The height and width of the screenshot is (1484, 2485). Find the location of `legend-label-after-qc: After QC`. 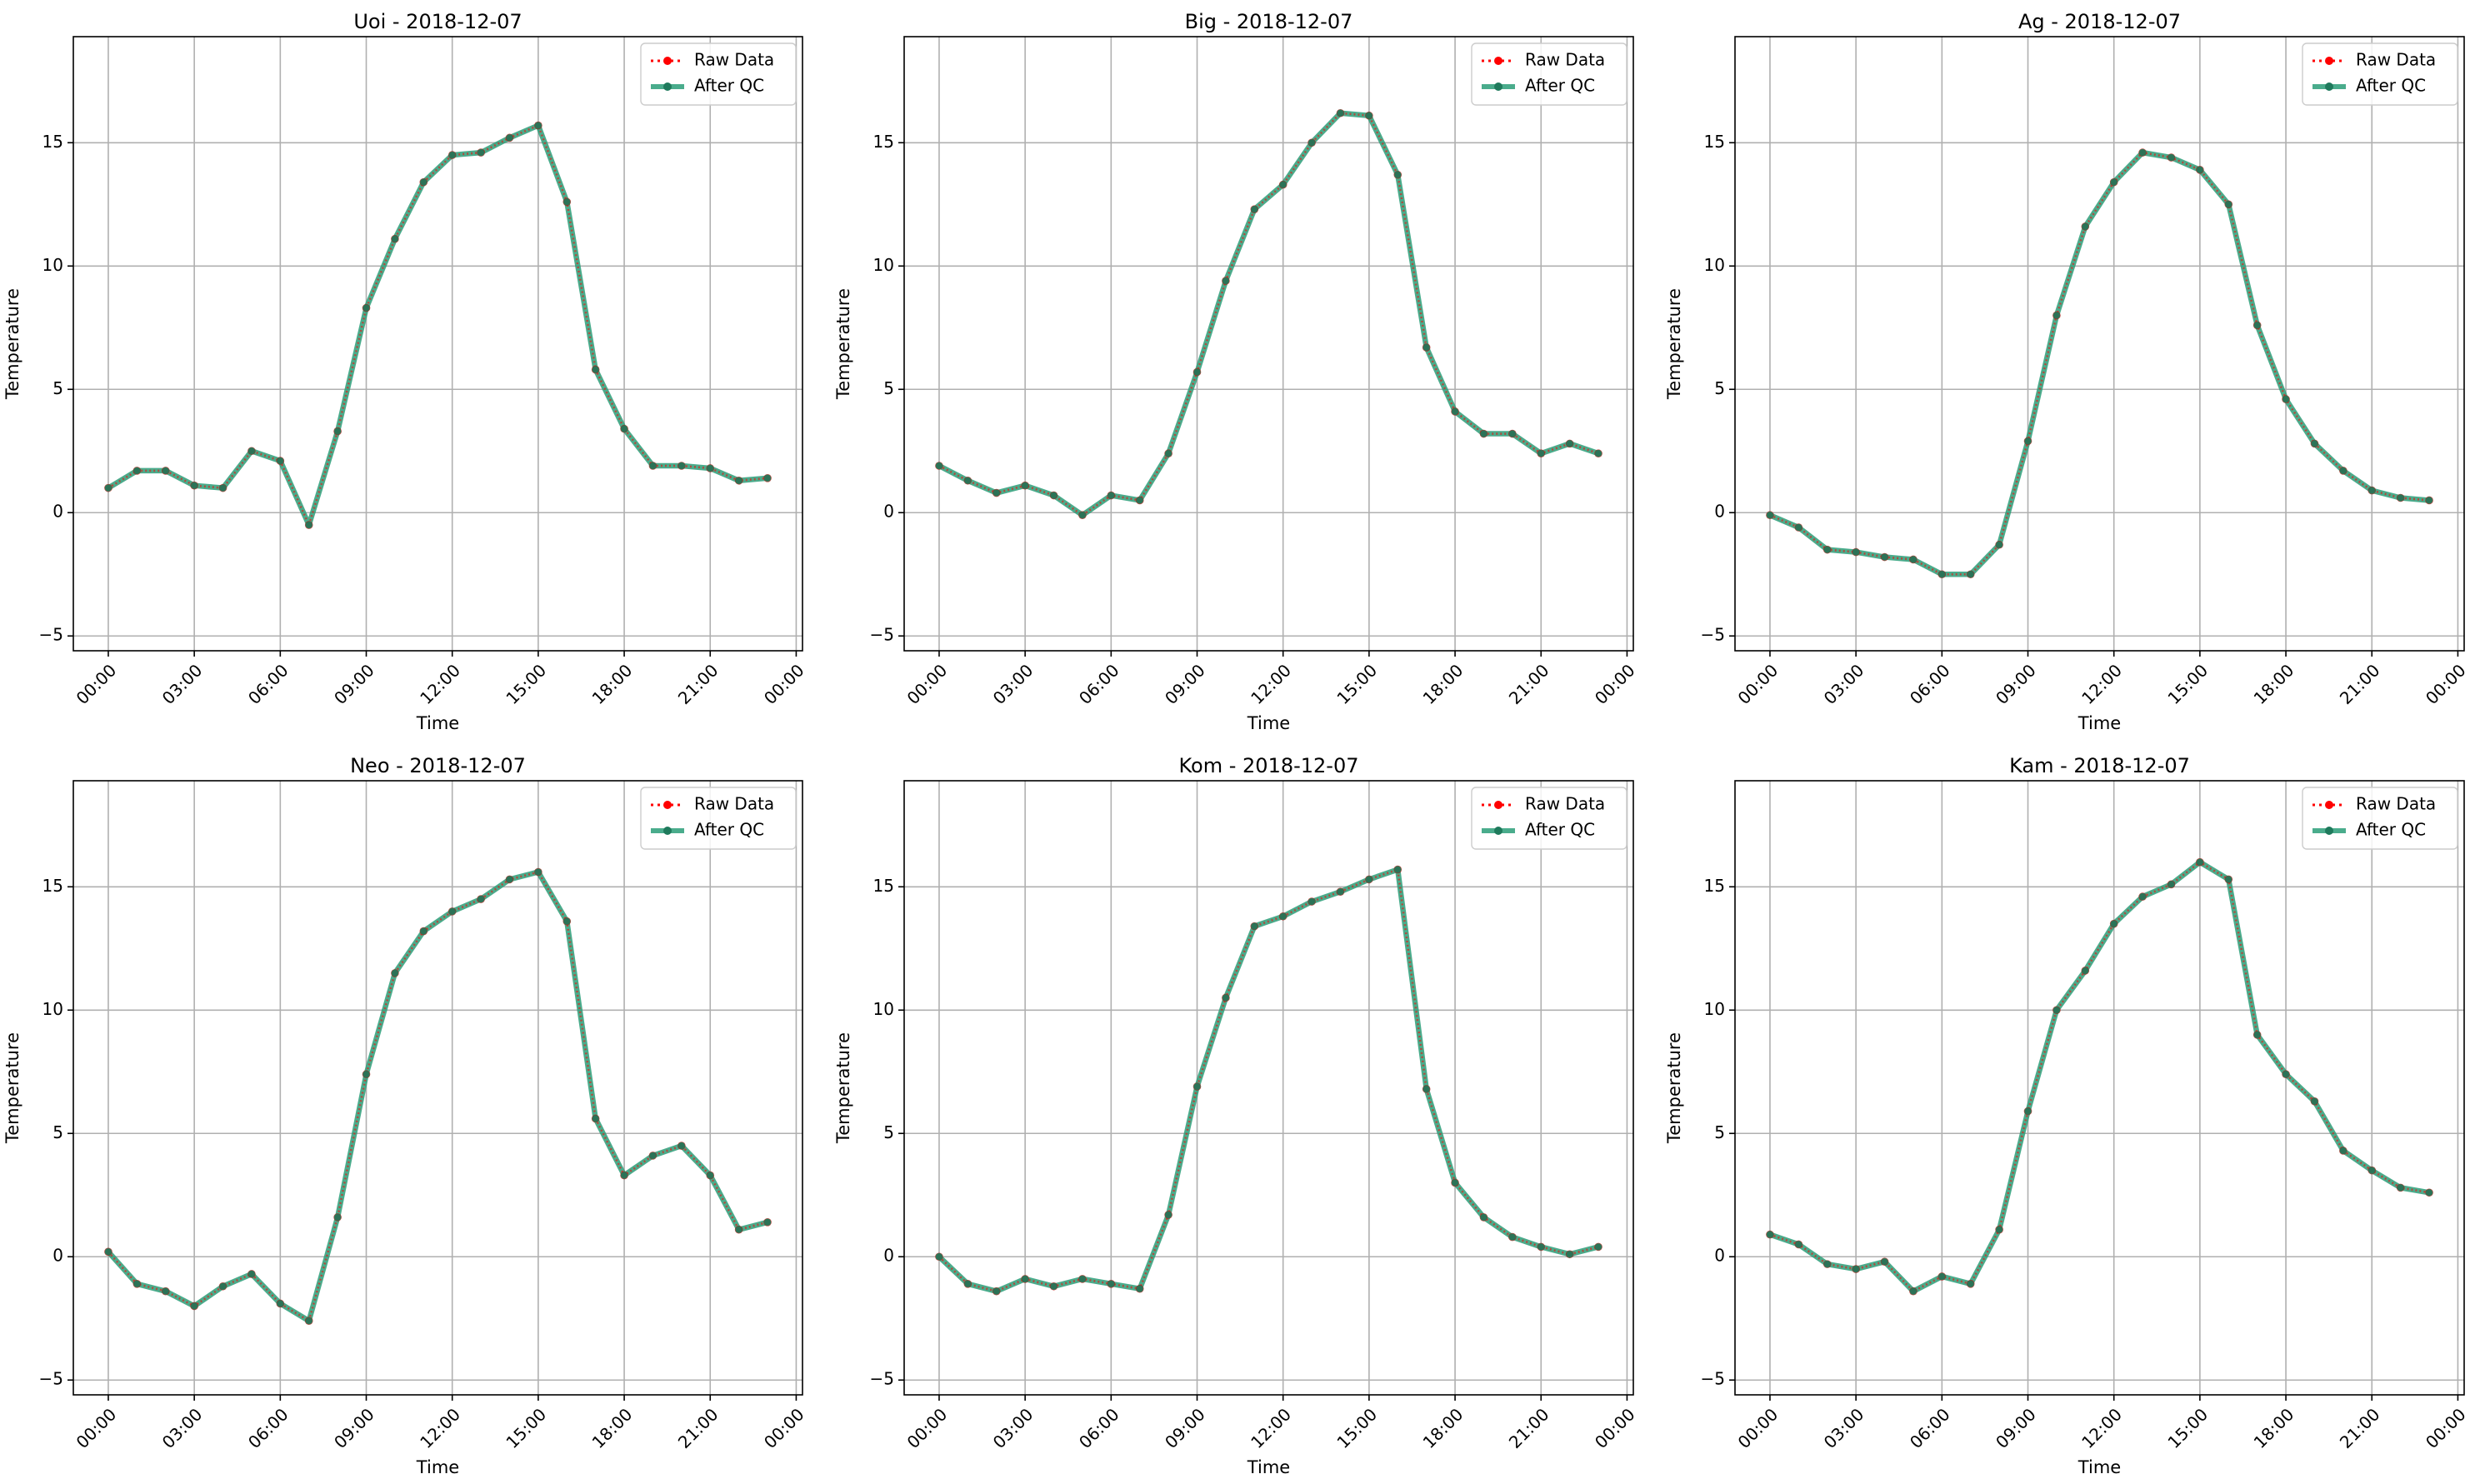

legend-label-after-qc: After QC is located at coordinates (729, 86).